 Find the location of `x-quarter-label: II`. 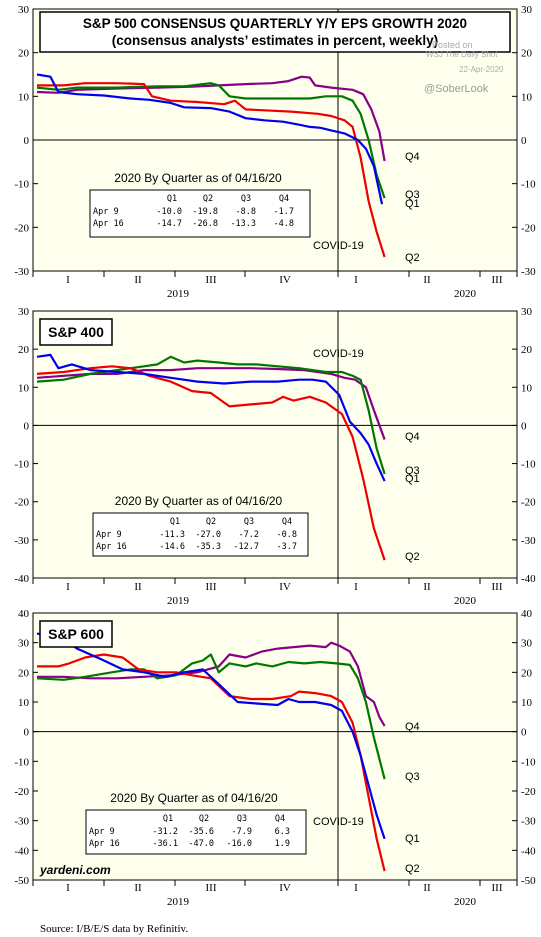

x-quarter-label: II is located at coordinates (427, 587).